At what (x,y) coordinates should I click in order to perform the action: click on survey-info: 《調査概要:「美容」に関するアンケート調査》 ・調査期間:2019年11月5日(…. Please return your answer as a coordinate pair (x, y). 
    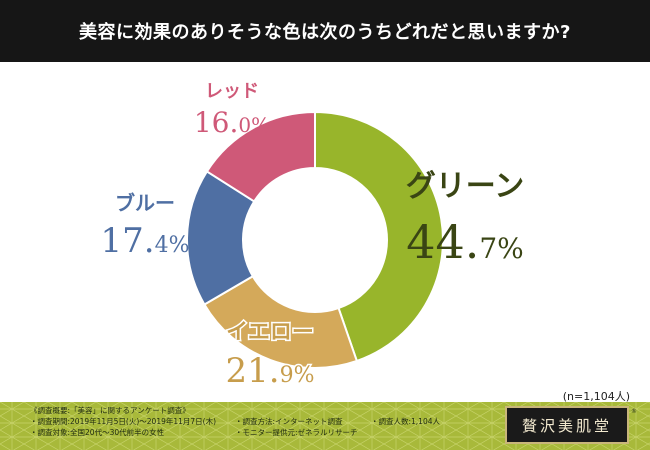
    Looking at the image, I should click on (235, 421).